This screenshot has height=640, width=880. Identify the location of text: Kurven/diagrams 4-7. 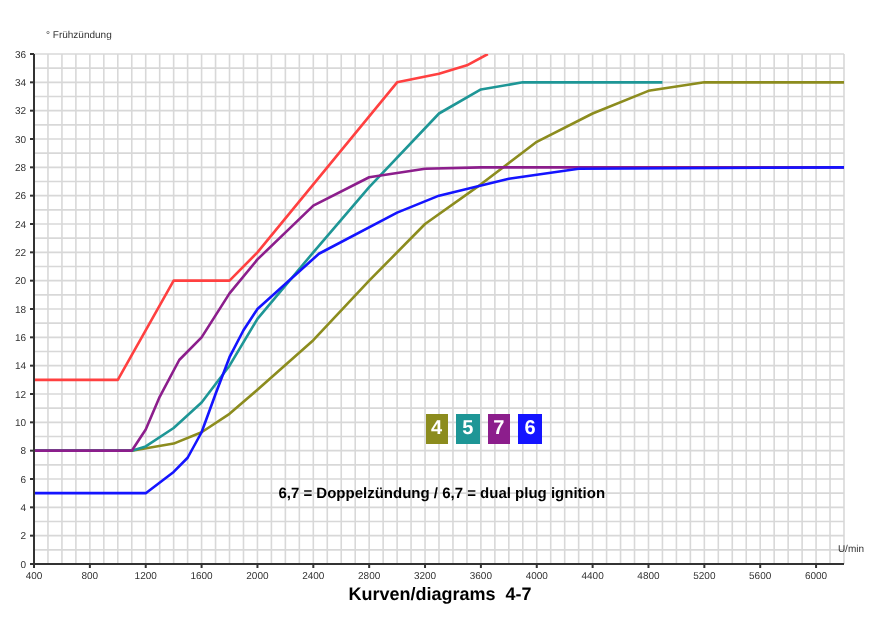
(440, 594).